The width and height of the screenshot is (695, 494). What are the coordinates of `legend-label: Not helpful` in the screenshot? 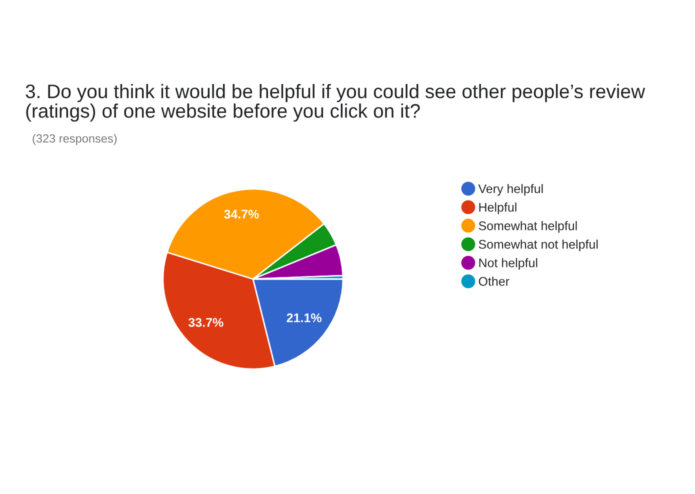 It's located at (508, 264).